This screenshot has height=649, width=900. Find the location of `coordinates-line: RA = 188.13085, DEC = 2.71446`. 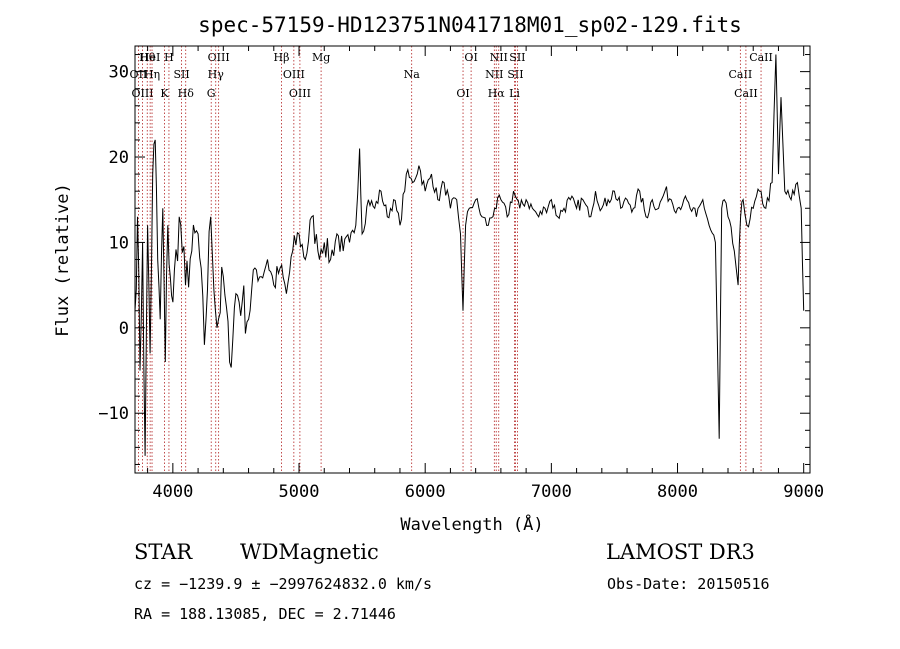

coordinates-line: RA = 188.13085, DEC = 2.71446 is located at coordinates (265, 614).